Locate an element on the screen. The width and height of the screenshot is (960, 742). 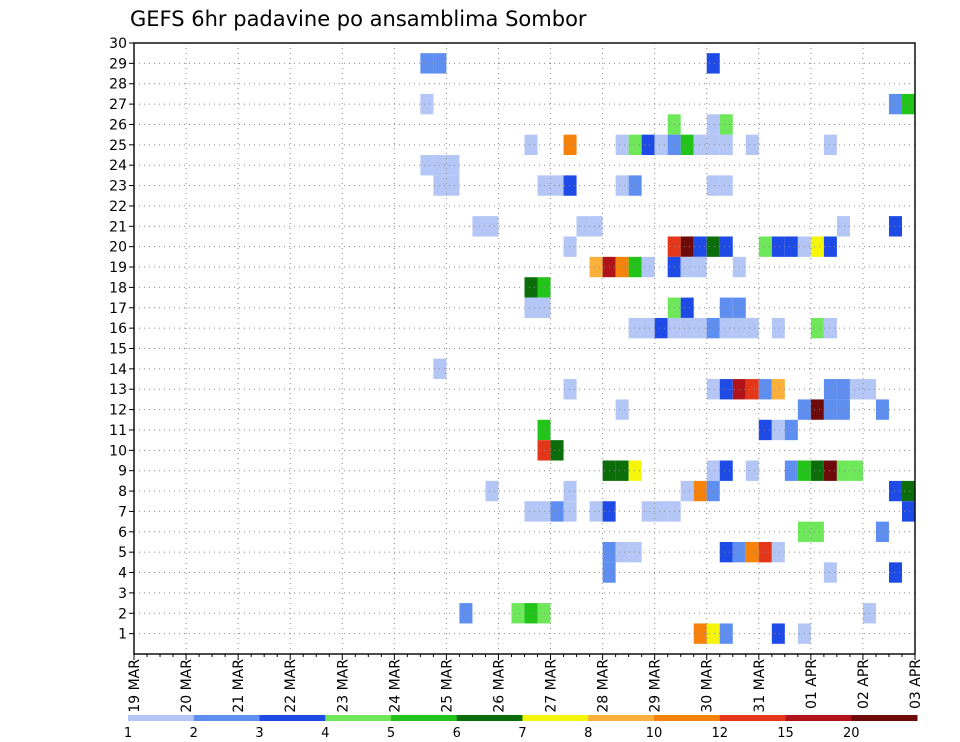
y-tick-label: 1 is located at coordinates (122, 635).